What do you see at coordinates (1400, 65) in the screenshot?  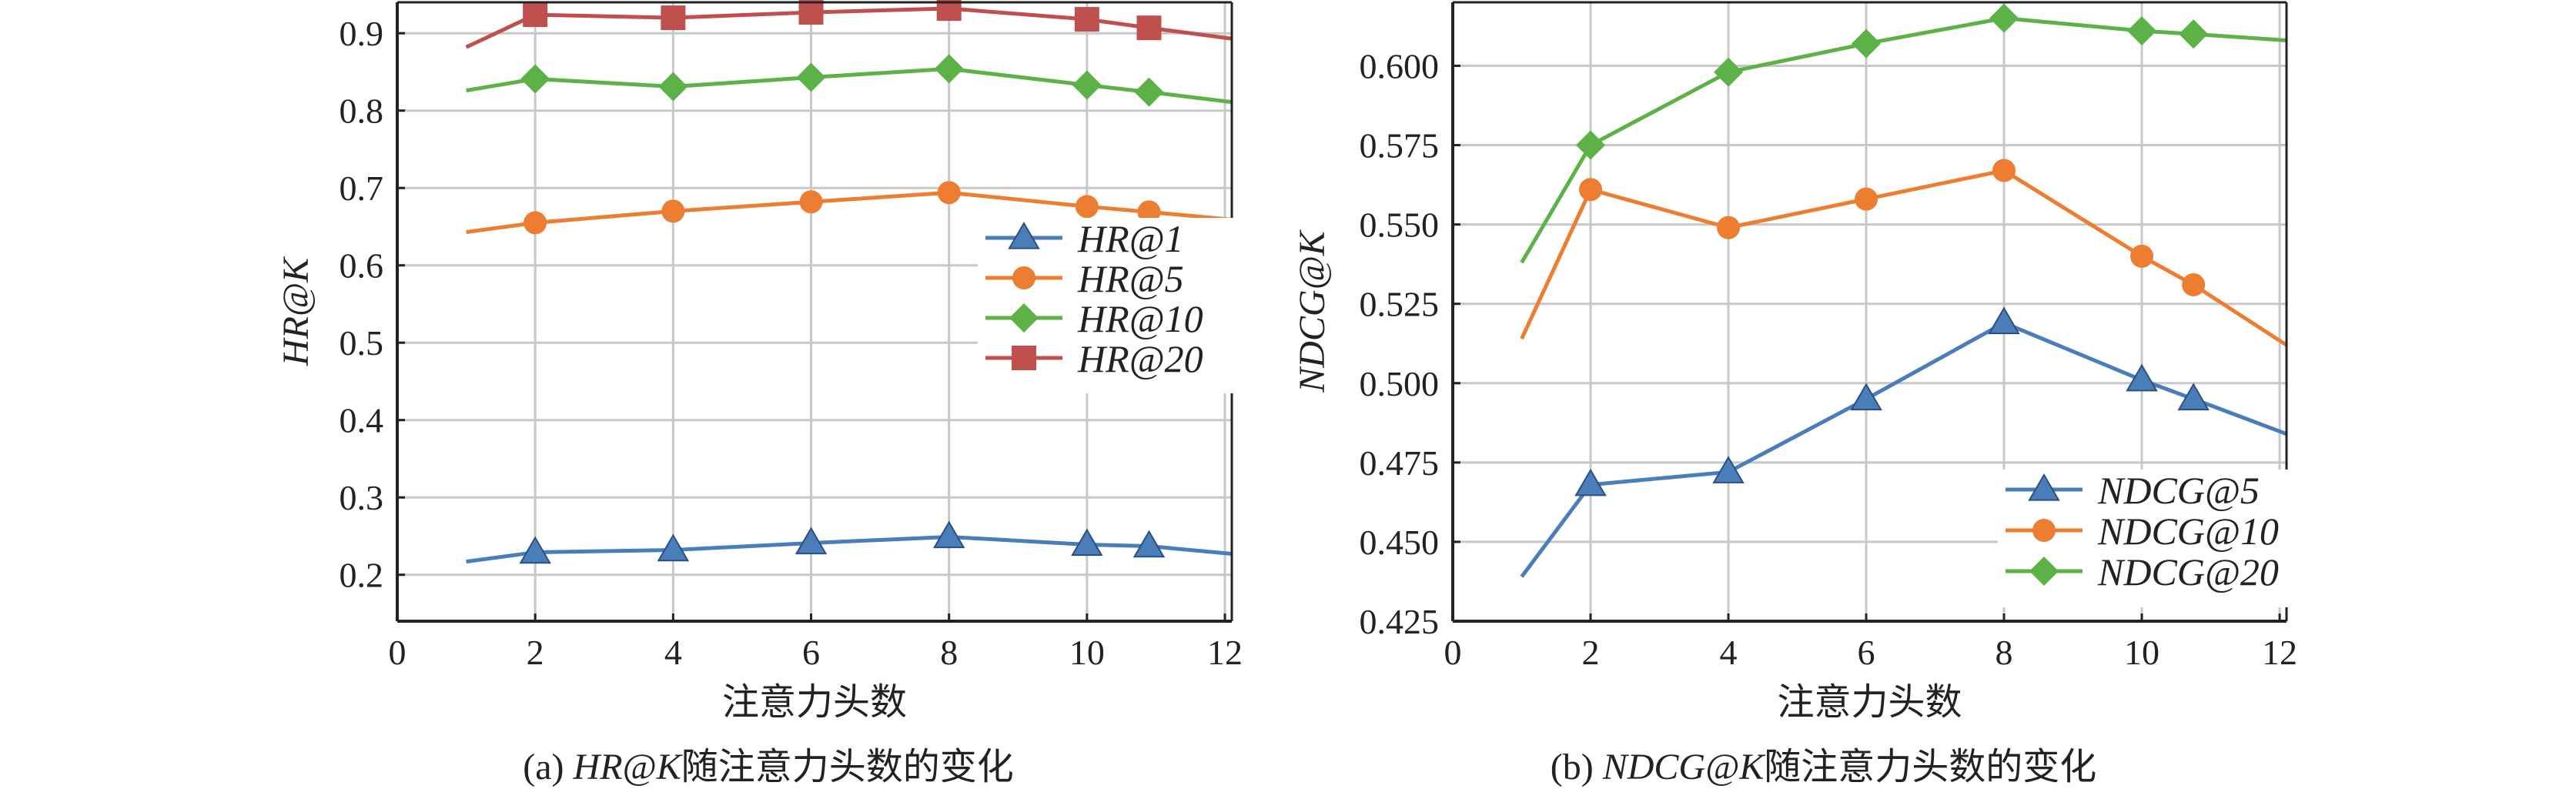 I see `y-tick-label: 0.600` at bounding box center [1400, 65].